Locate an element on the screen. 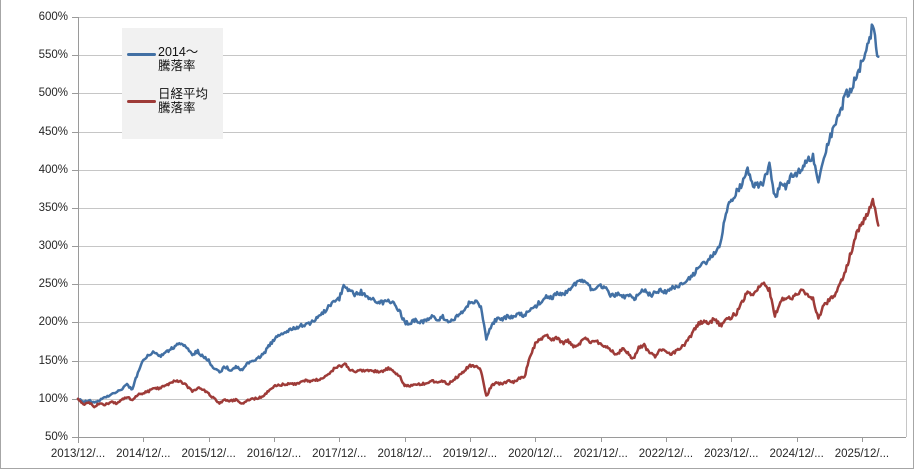 Image resolution: width=914 pixels, height=471 pixels. legend-entry-strategy: 2014〜 騰落率 is located at coordinates (178, 59).